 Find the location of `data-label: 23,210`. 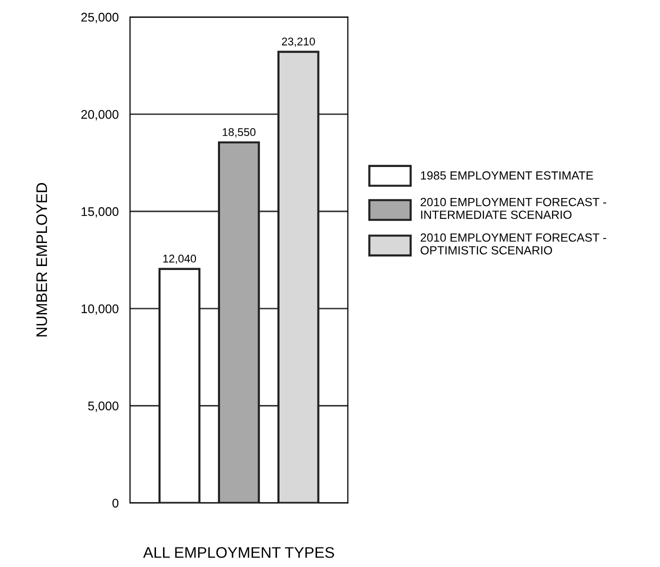

data-label: 23,210 is located at coordinates (298, 42).